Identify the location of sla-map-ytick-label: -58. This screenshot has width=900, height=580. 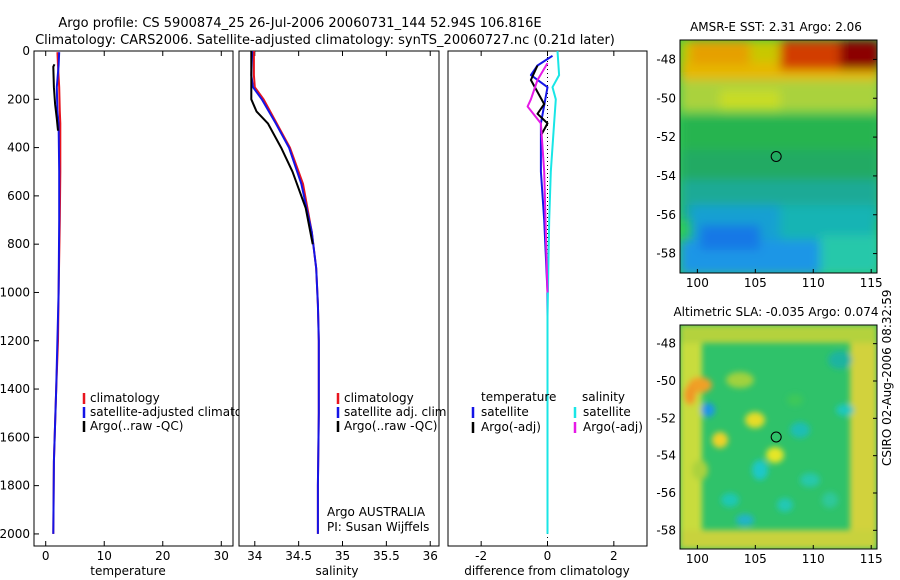
(666, 530).